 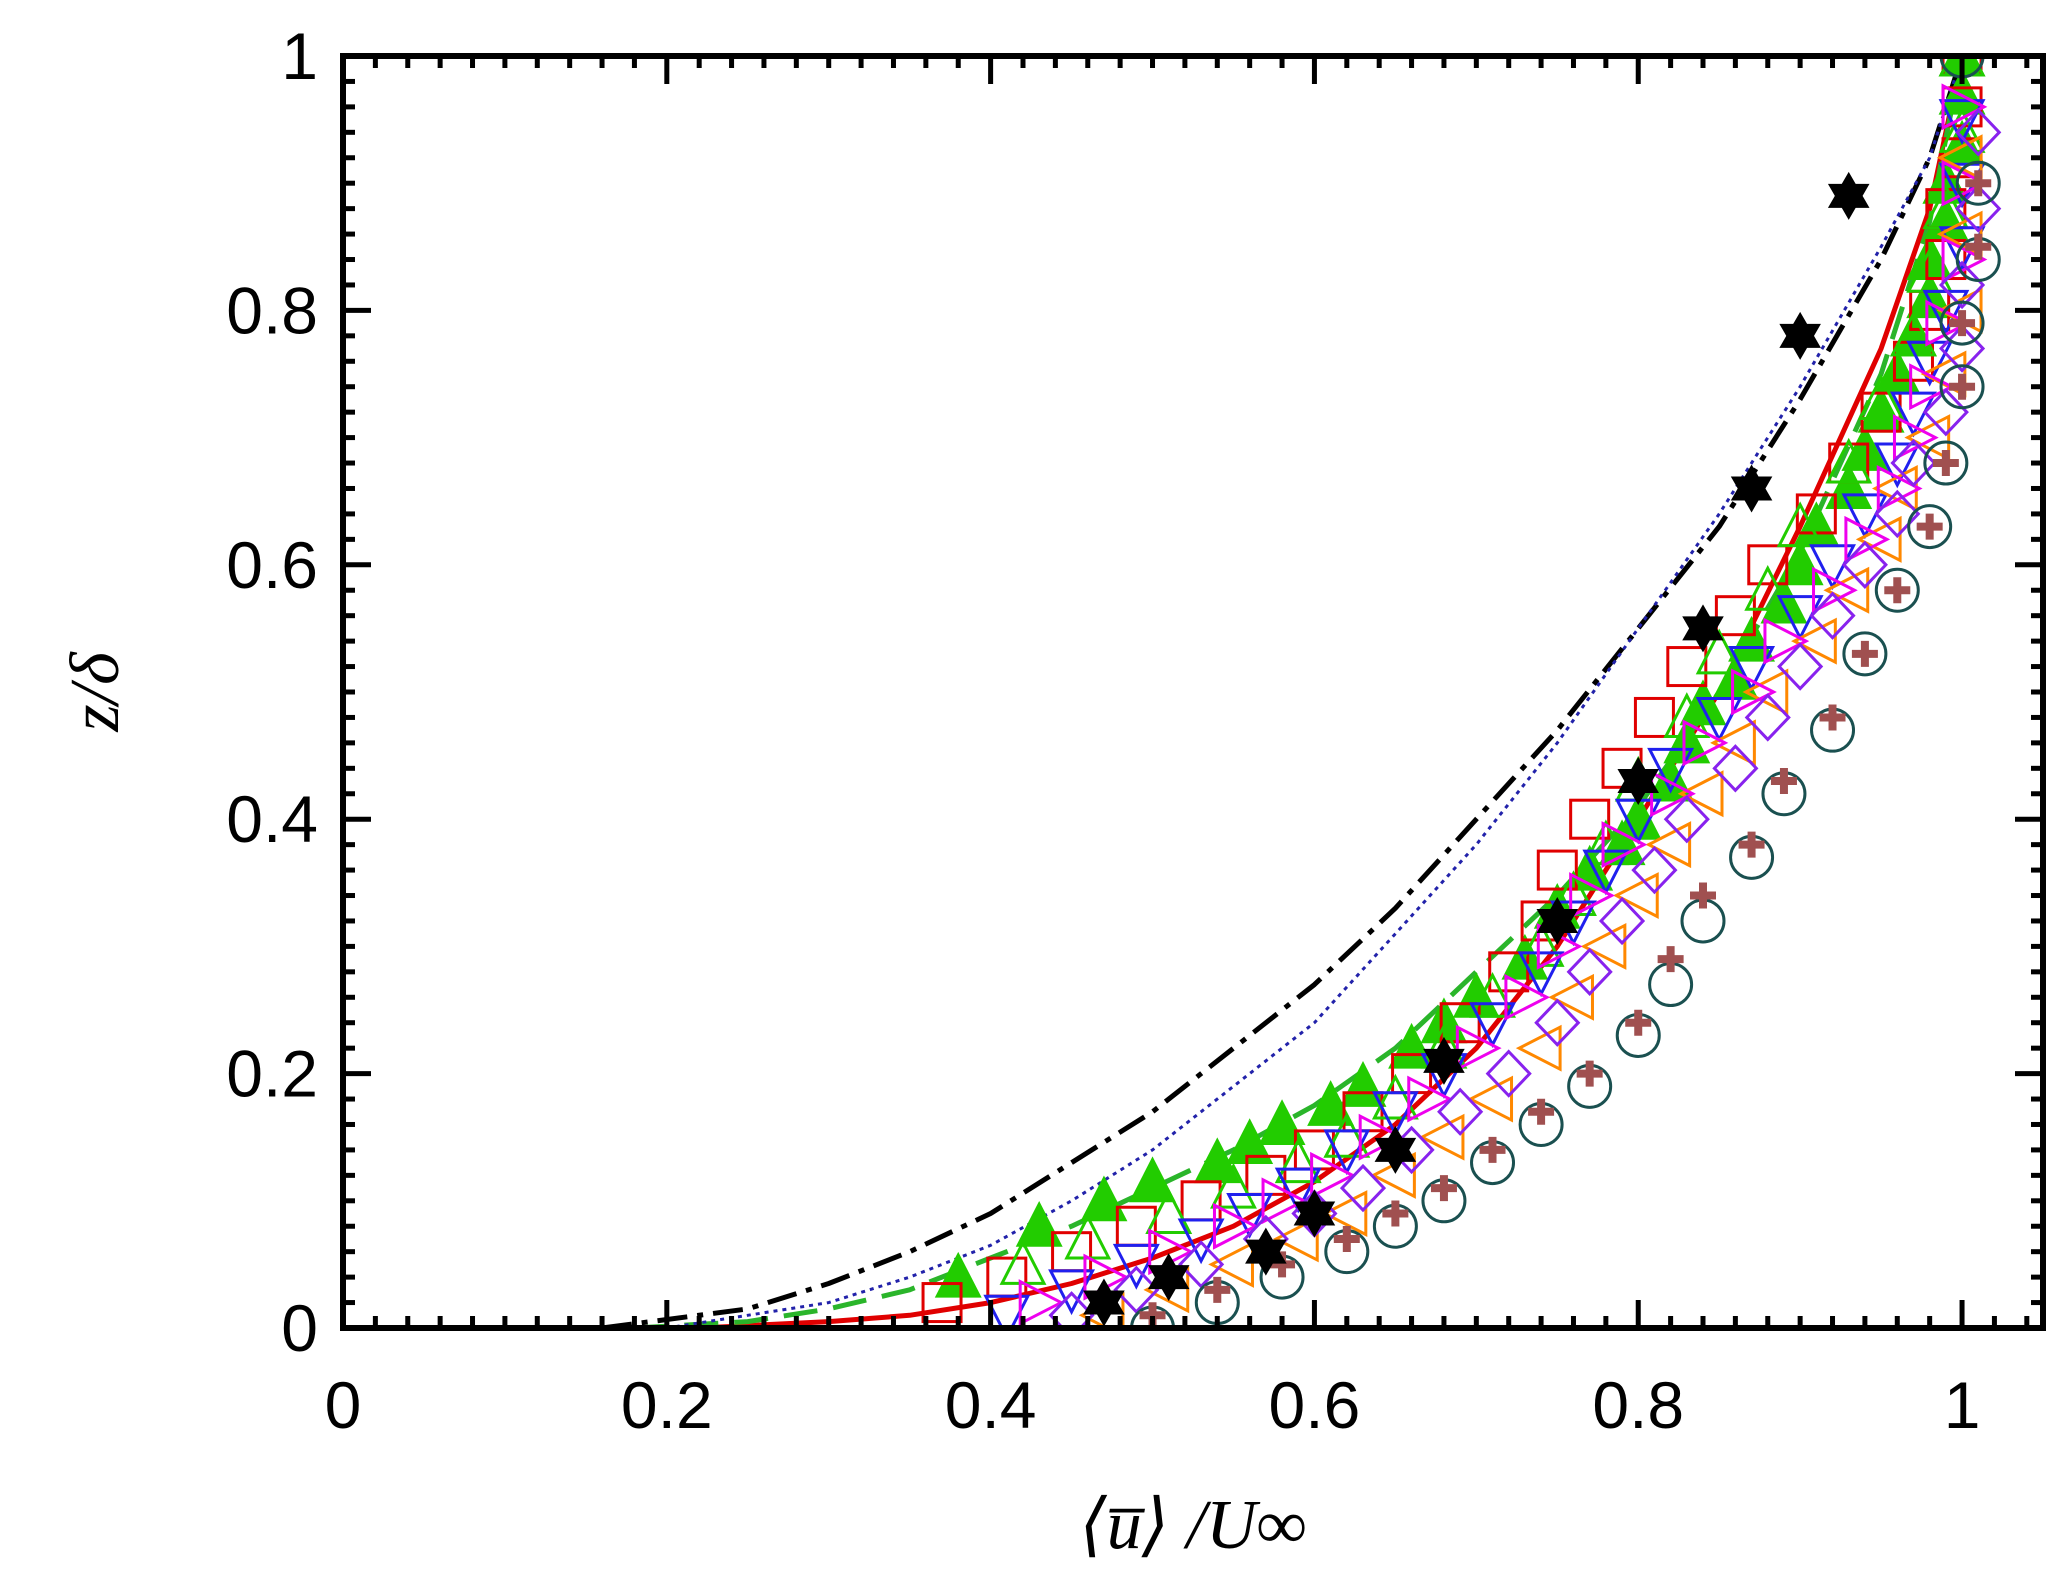 What do you see at coordinates (272, 310) in the screenshot?
I see `y-tick-label: 0.8` at bounding box center [272, 310].